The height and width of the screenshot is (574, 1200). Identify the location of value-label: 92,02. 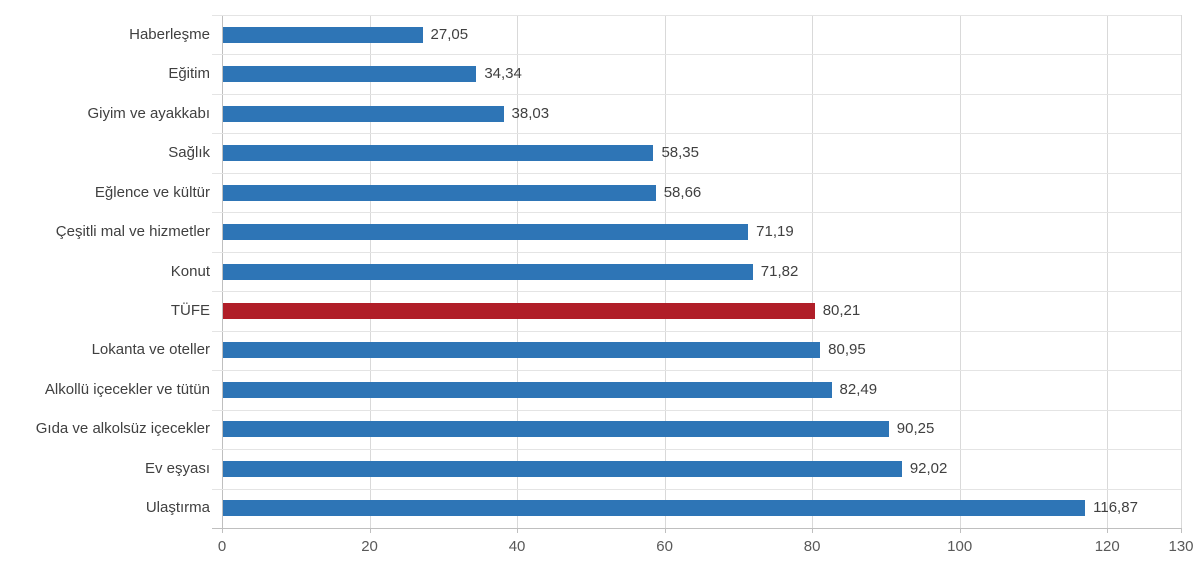
(928, 468).